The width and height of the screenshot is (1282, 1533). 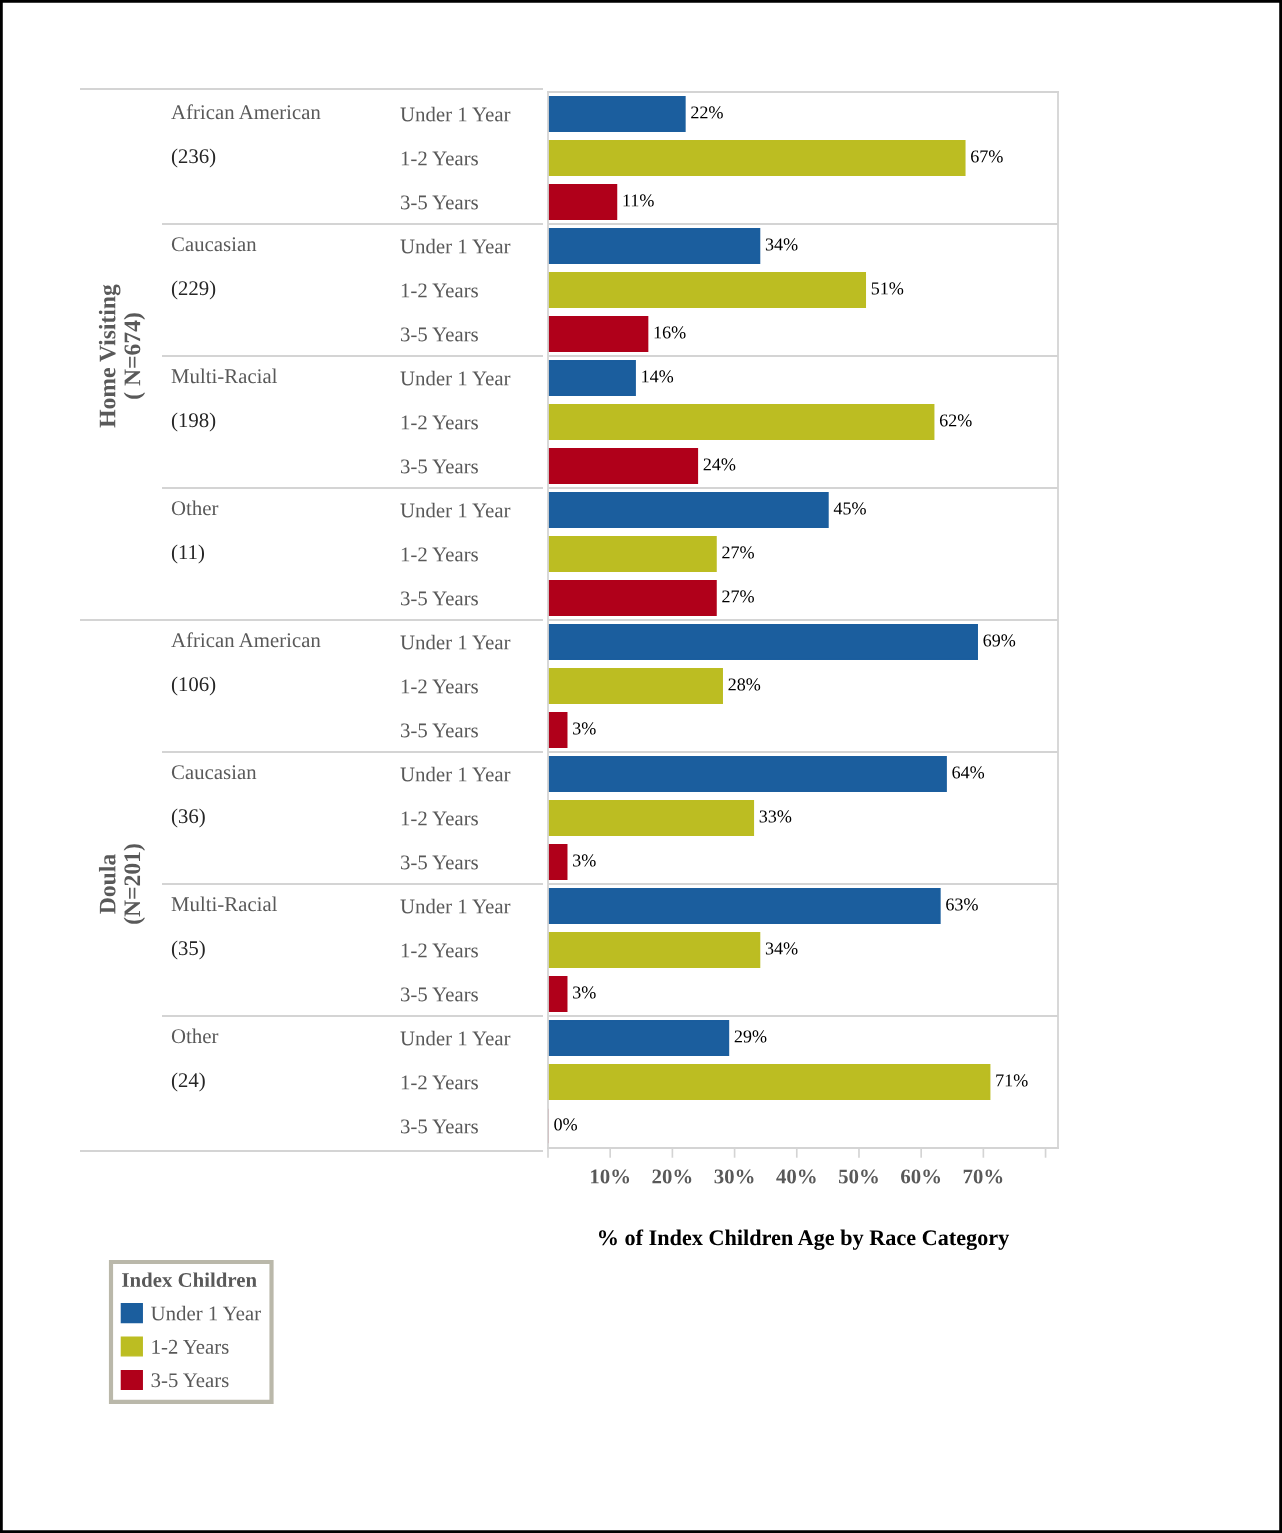 What do you see at coordinates (195, 1060) in the screenshot?
I see `text: Other (24)` at bounding box center [195, 1060].